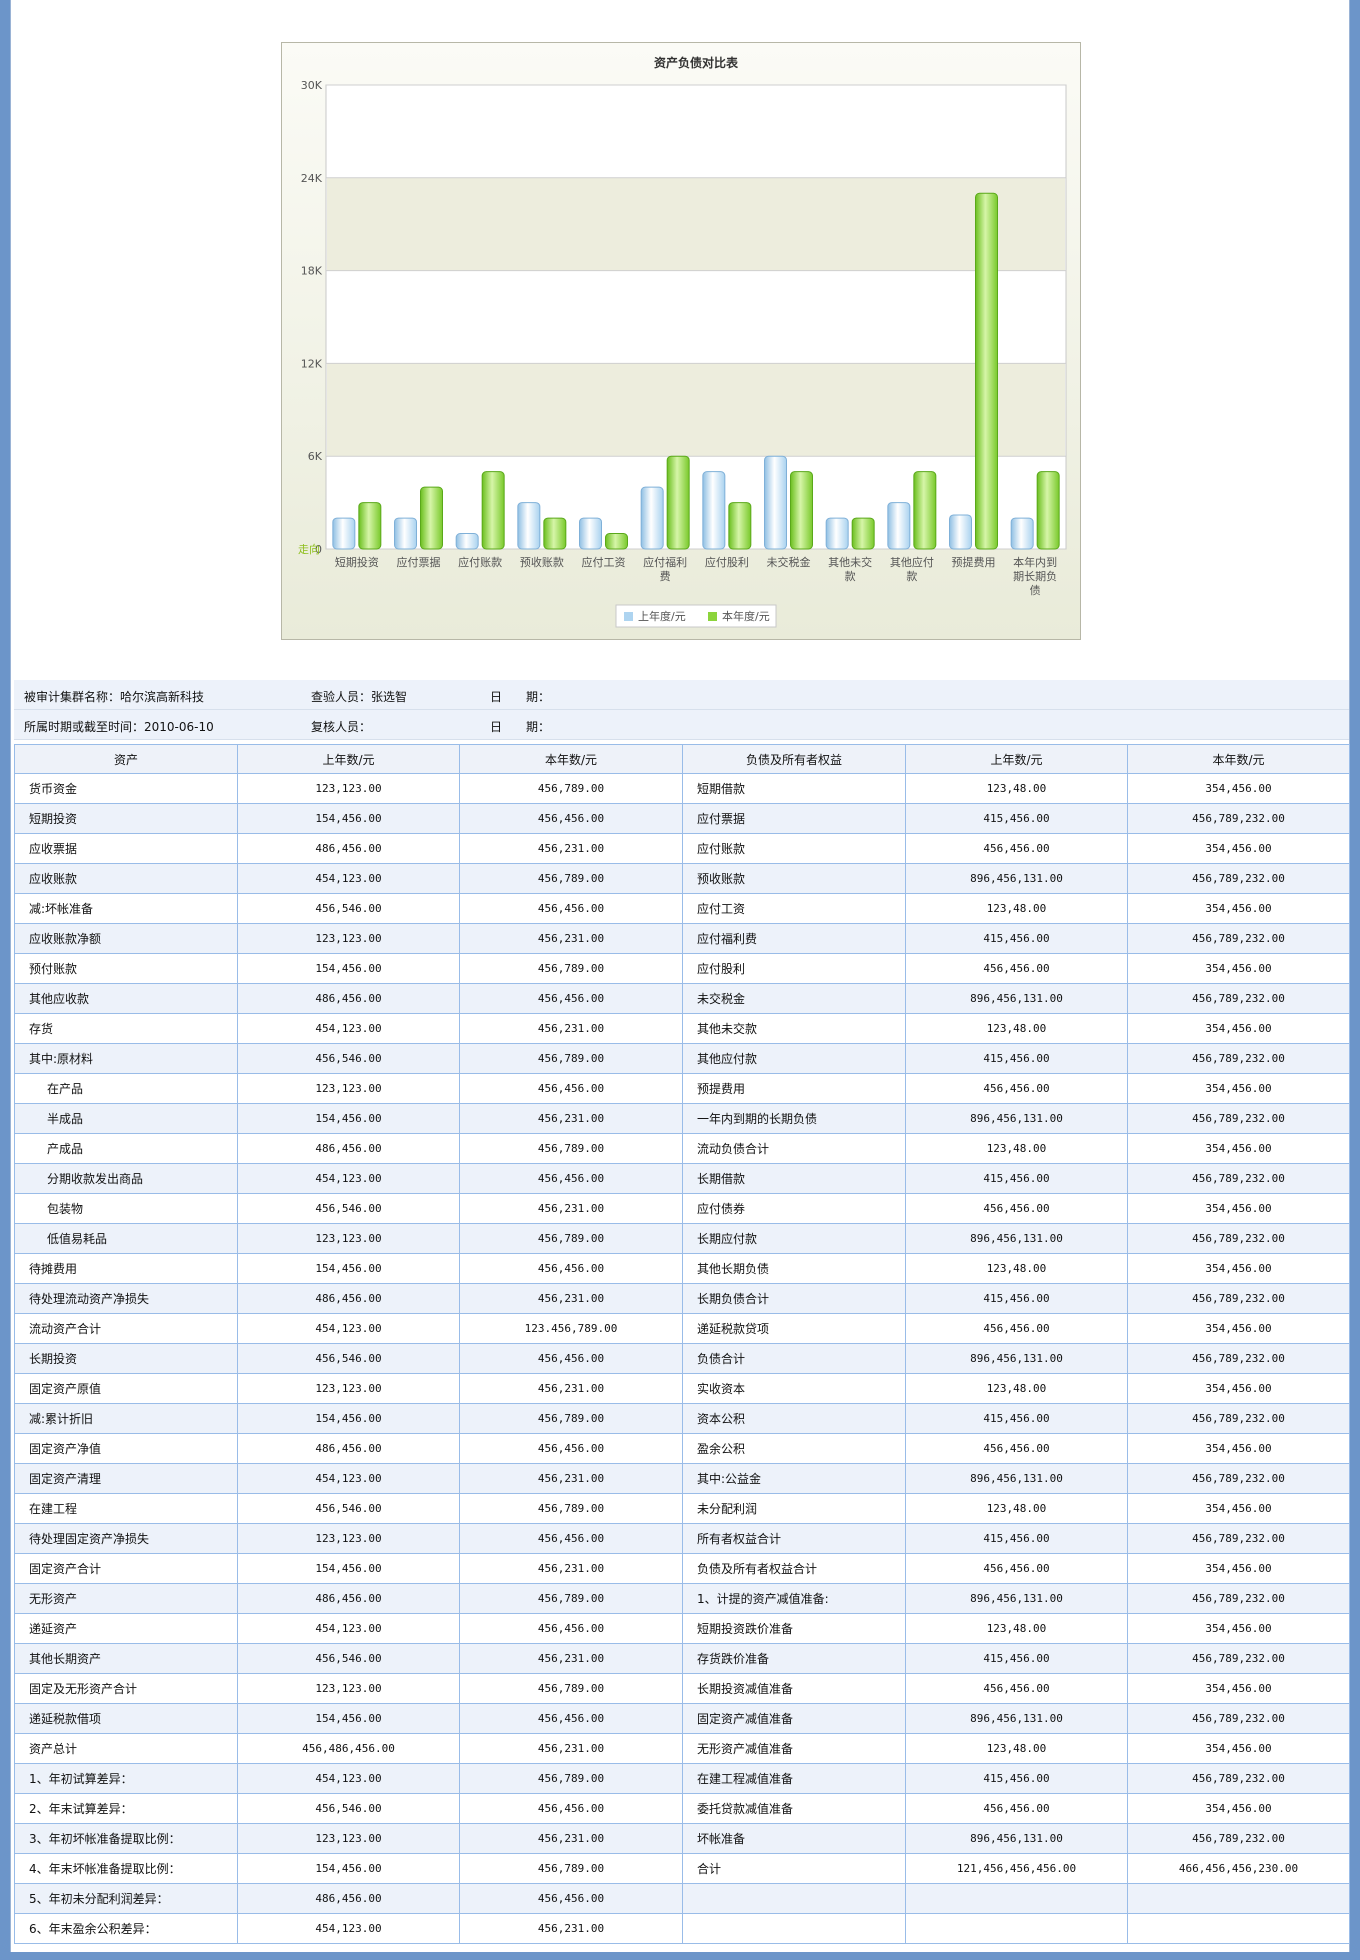  What do you see at coordinates (126, 1028) in the screenshot?
I see `asset-name-cell: 存货` at bounding box center [126, 1028].